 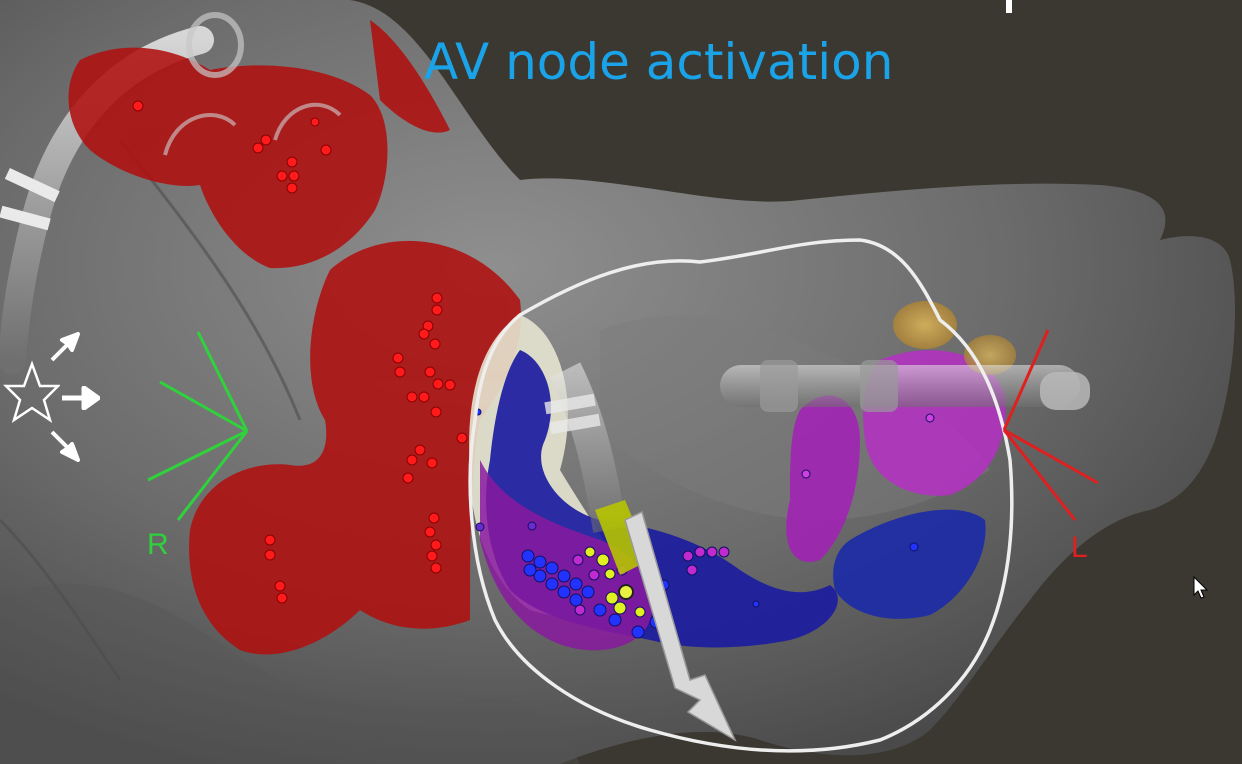 What do you see at coordinates (1009, 6) in the screenshot?
I see `scale-tick` at bounding box center [1009, 6].